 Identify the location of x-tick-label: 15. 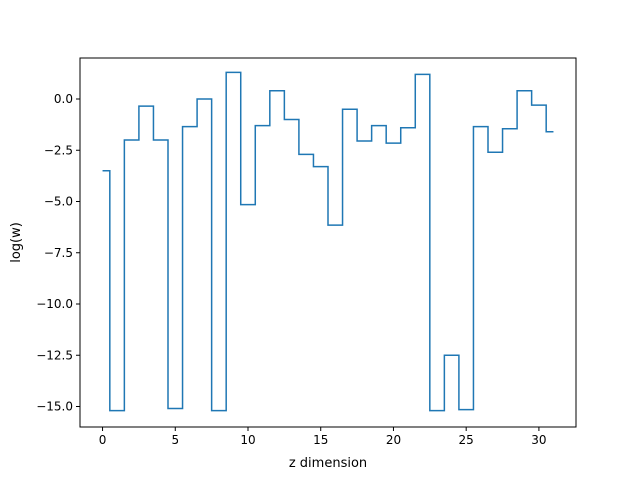
(320, 440).